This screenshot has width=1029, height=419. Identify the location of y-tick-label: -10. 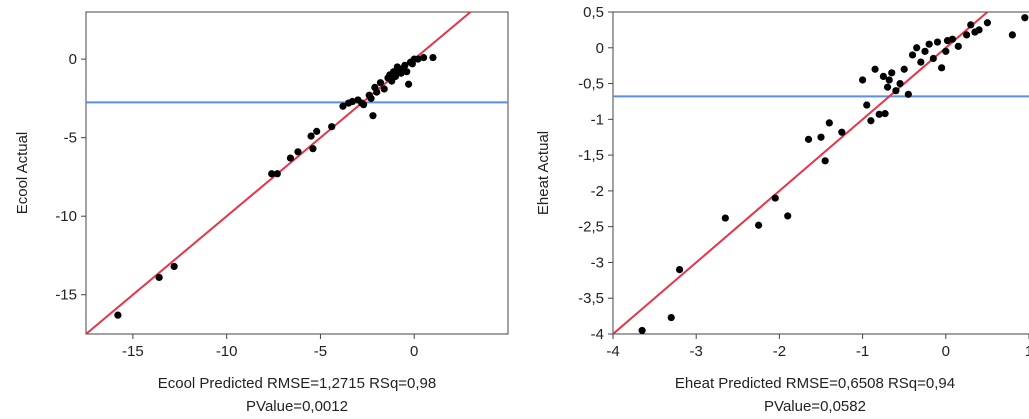
(66, 216).